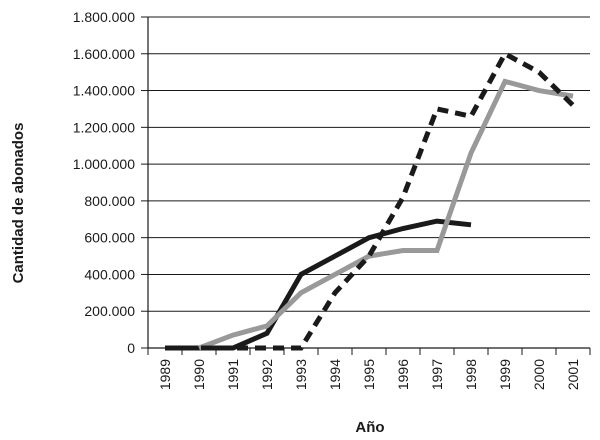 This screenshot has height=440, width=600. Describe the element at coordinates (109, 274) in the screenshot. I see `y-tick-label: 400.000` at that location.